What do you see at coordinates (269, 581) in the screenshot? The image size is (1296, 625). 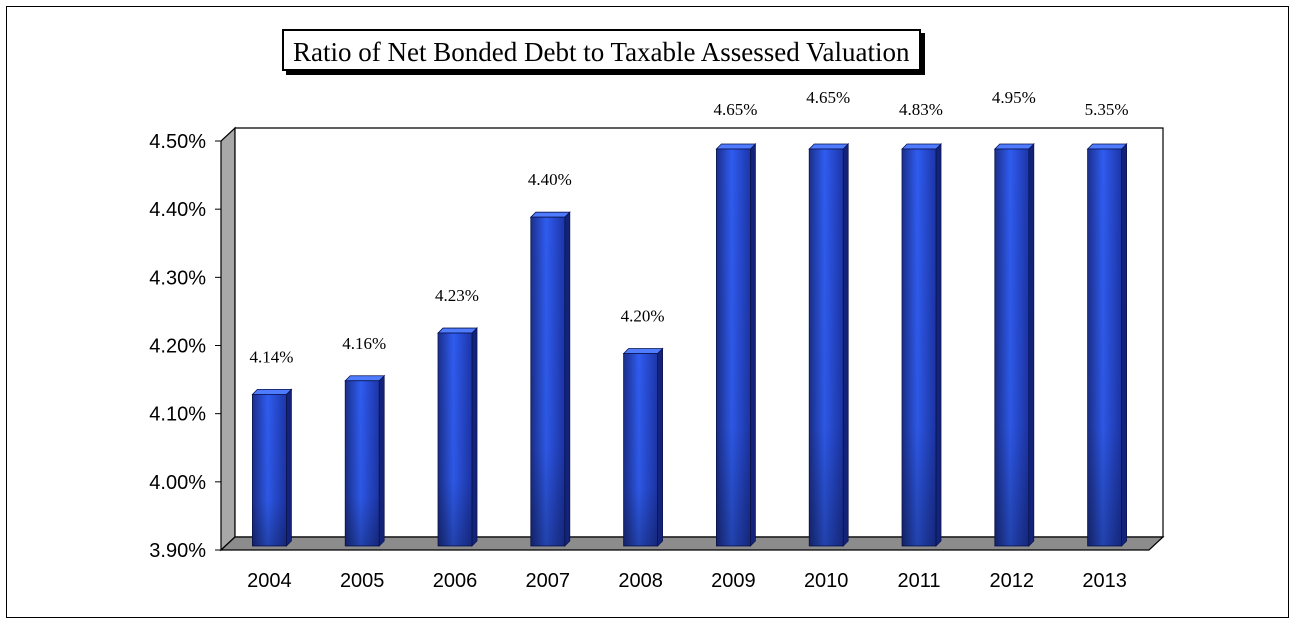 I see `x-tick-label: 2004` at bounding box center [269, 581].